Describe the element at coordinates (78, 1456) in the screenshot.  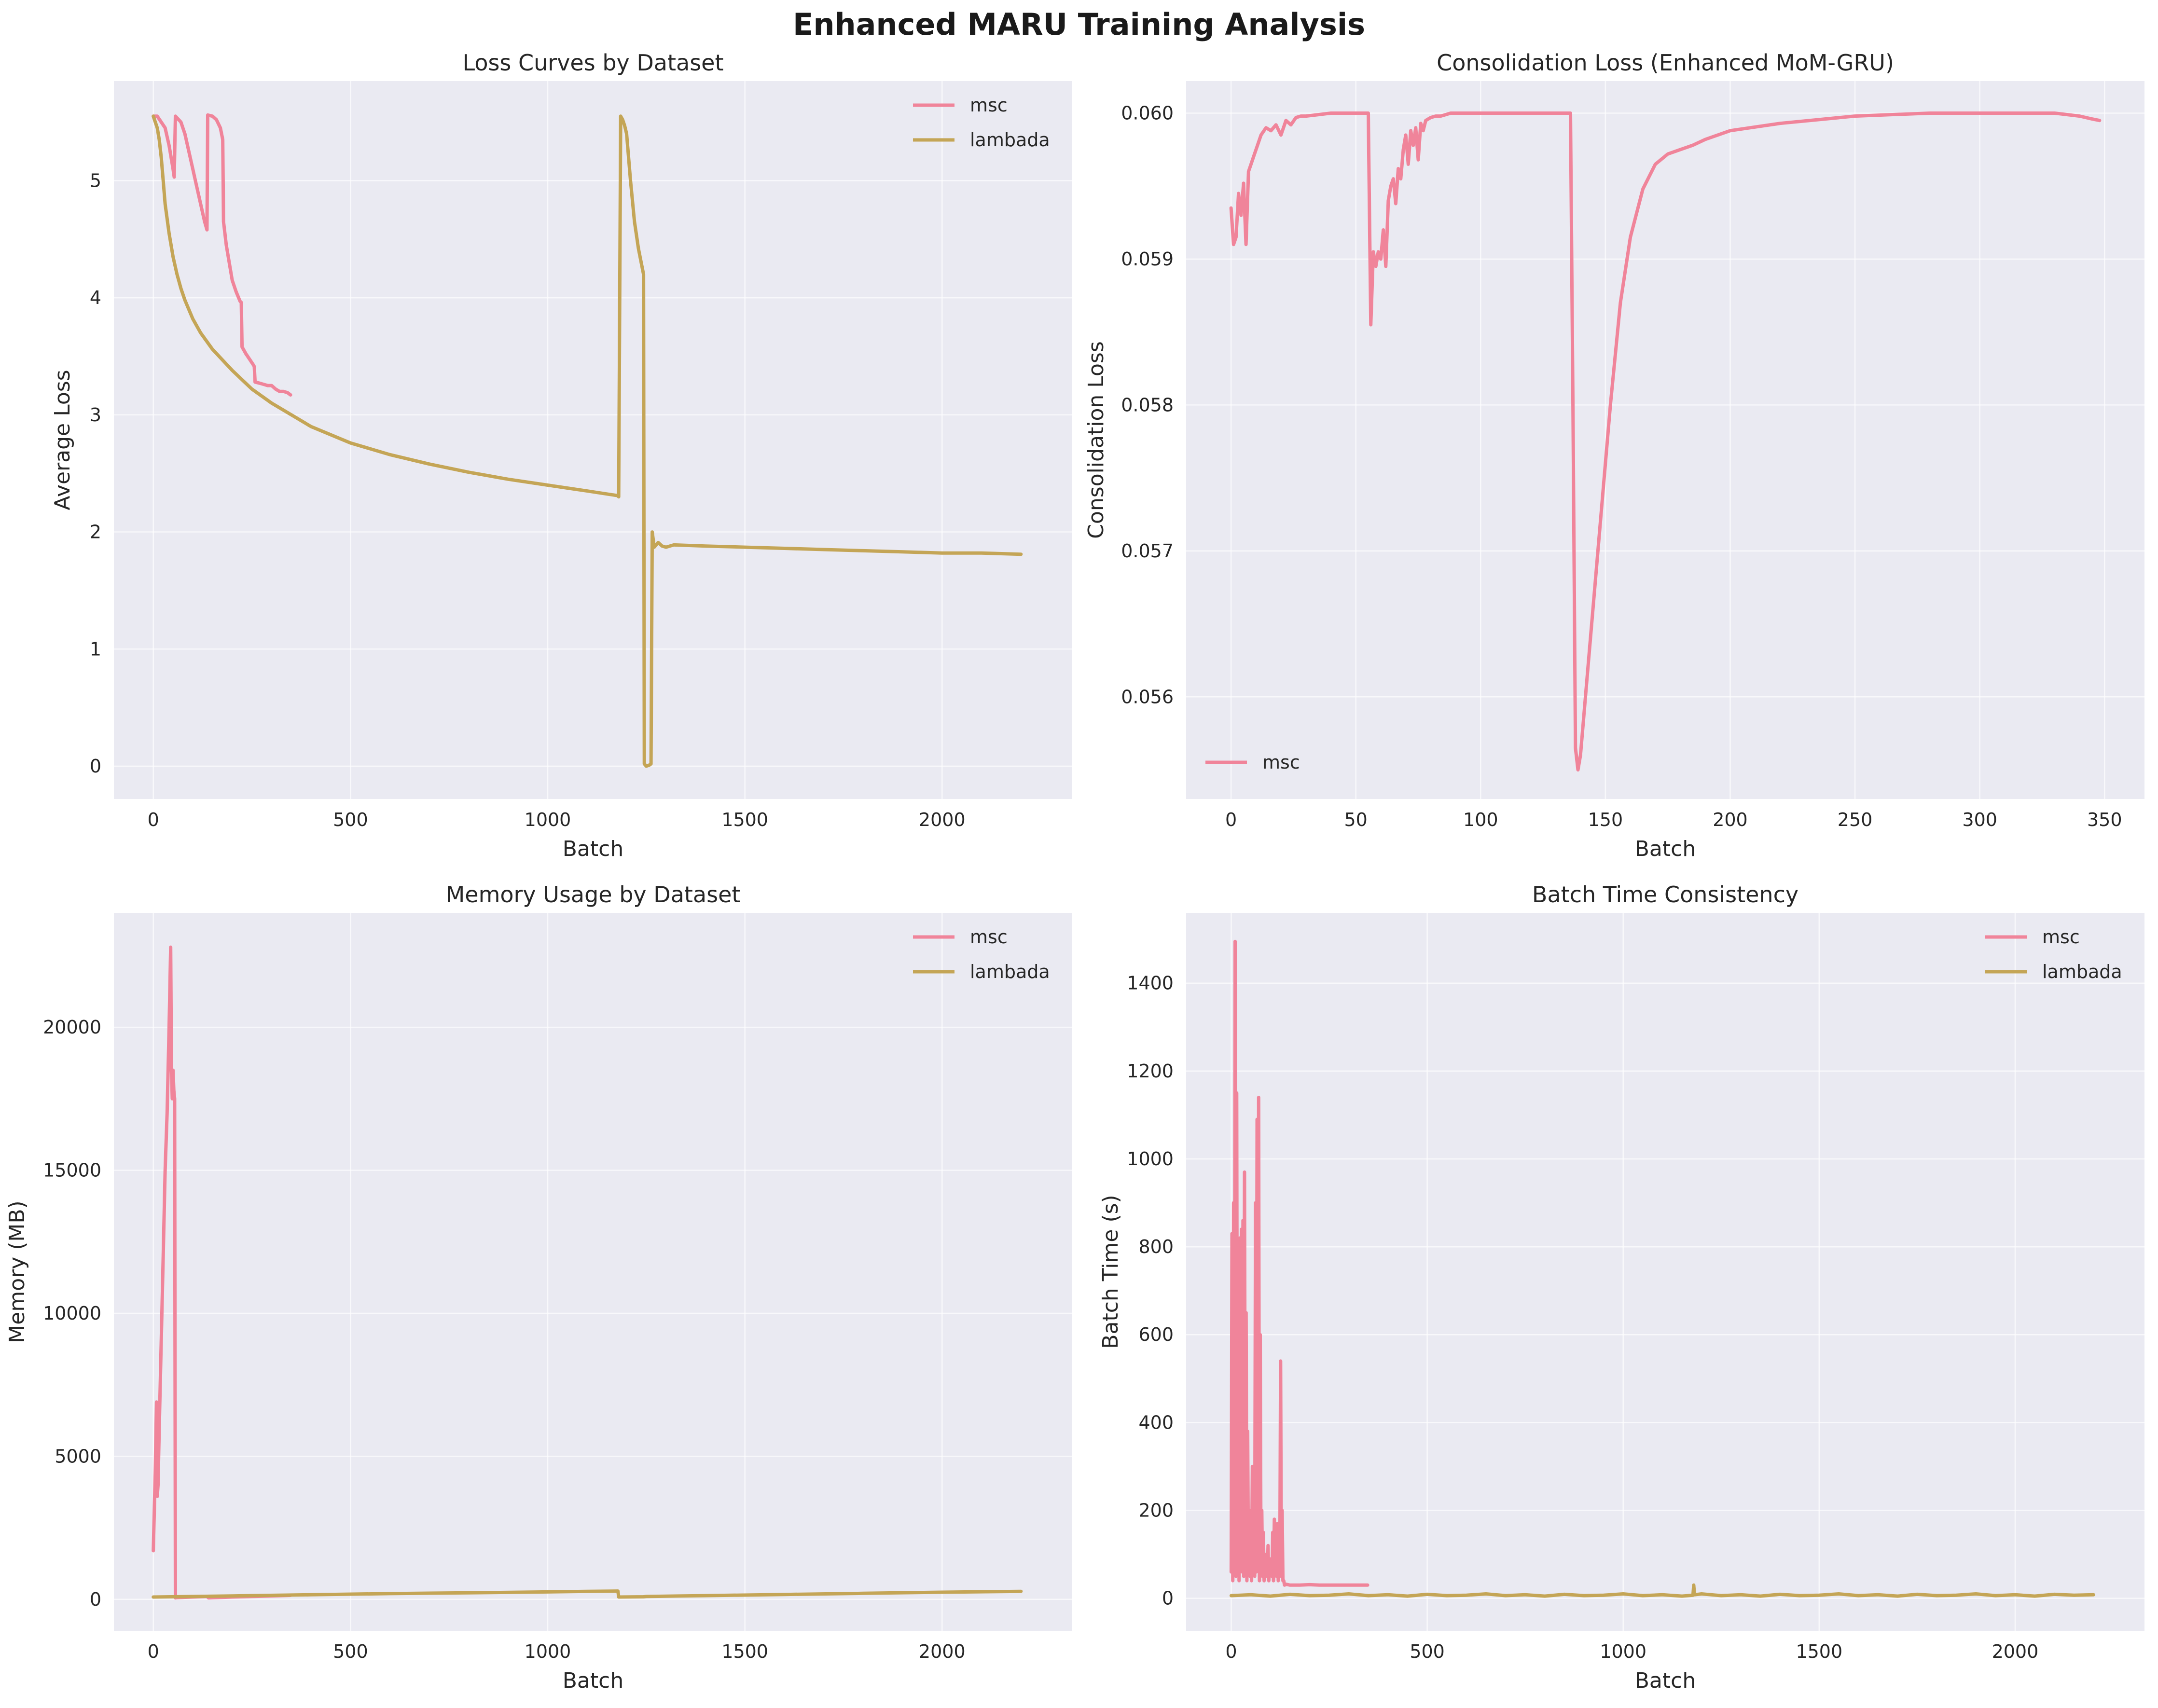
I see `y-tick-label: 5000` at that location.